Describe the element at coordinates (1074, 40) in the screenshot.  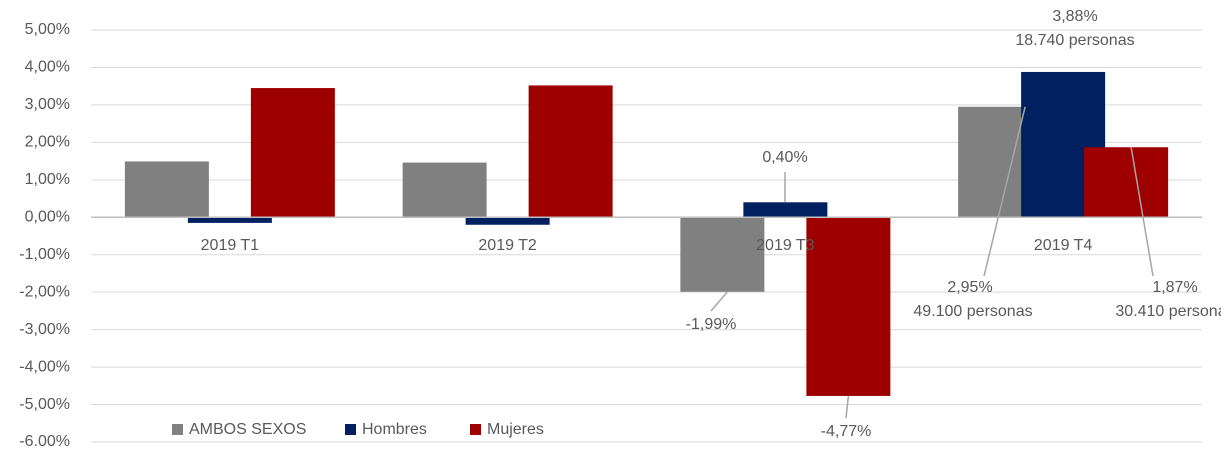
I see `data-note: 18.740 personas` at that location.